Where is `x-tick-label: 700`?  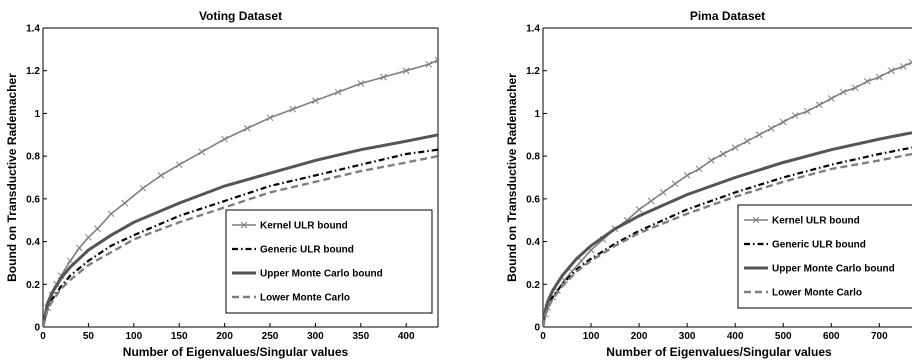 x-tick-label: 700 is located at coordinates (879, 336).